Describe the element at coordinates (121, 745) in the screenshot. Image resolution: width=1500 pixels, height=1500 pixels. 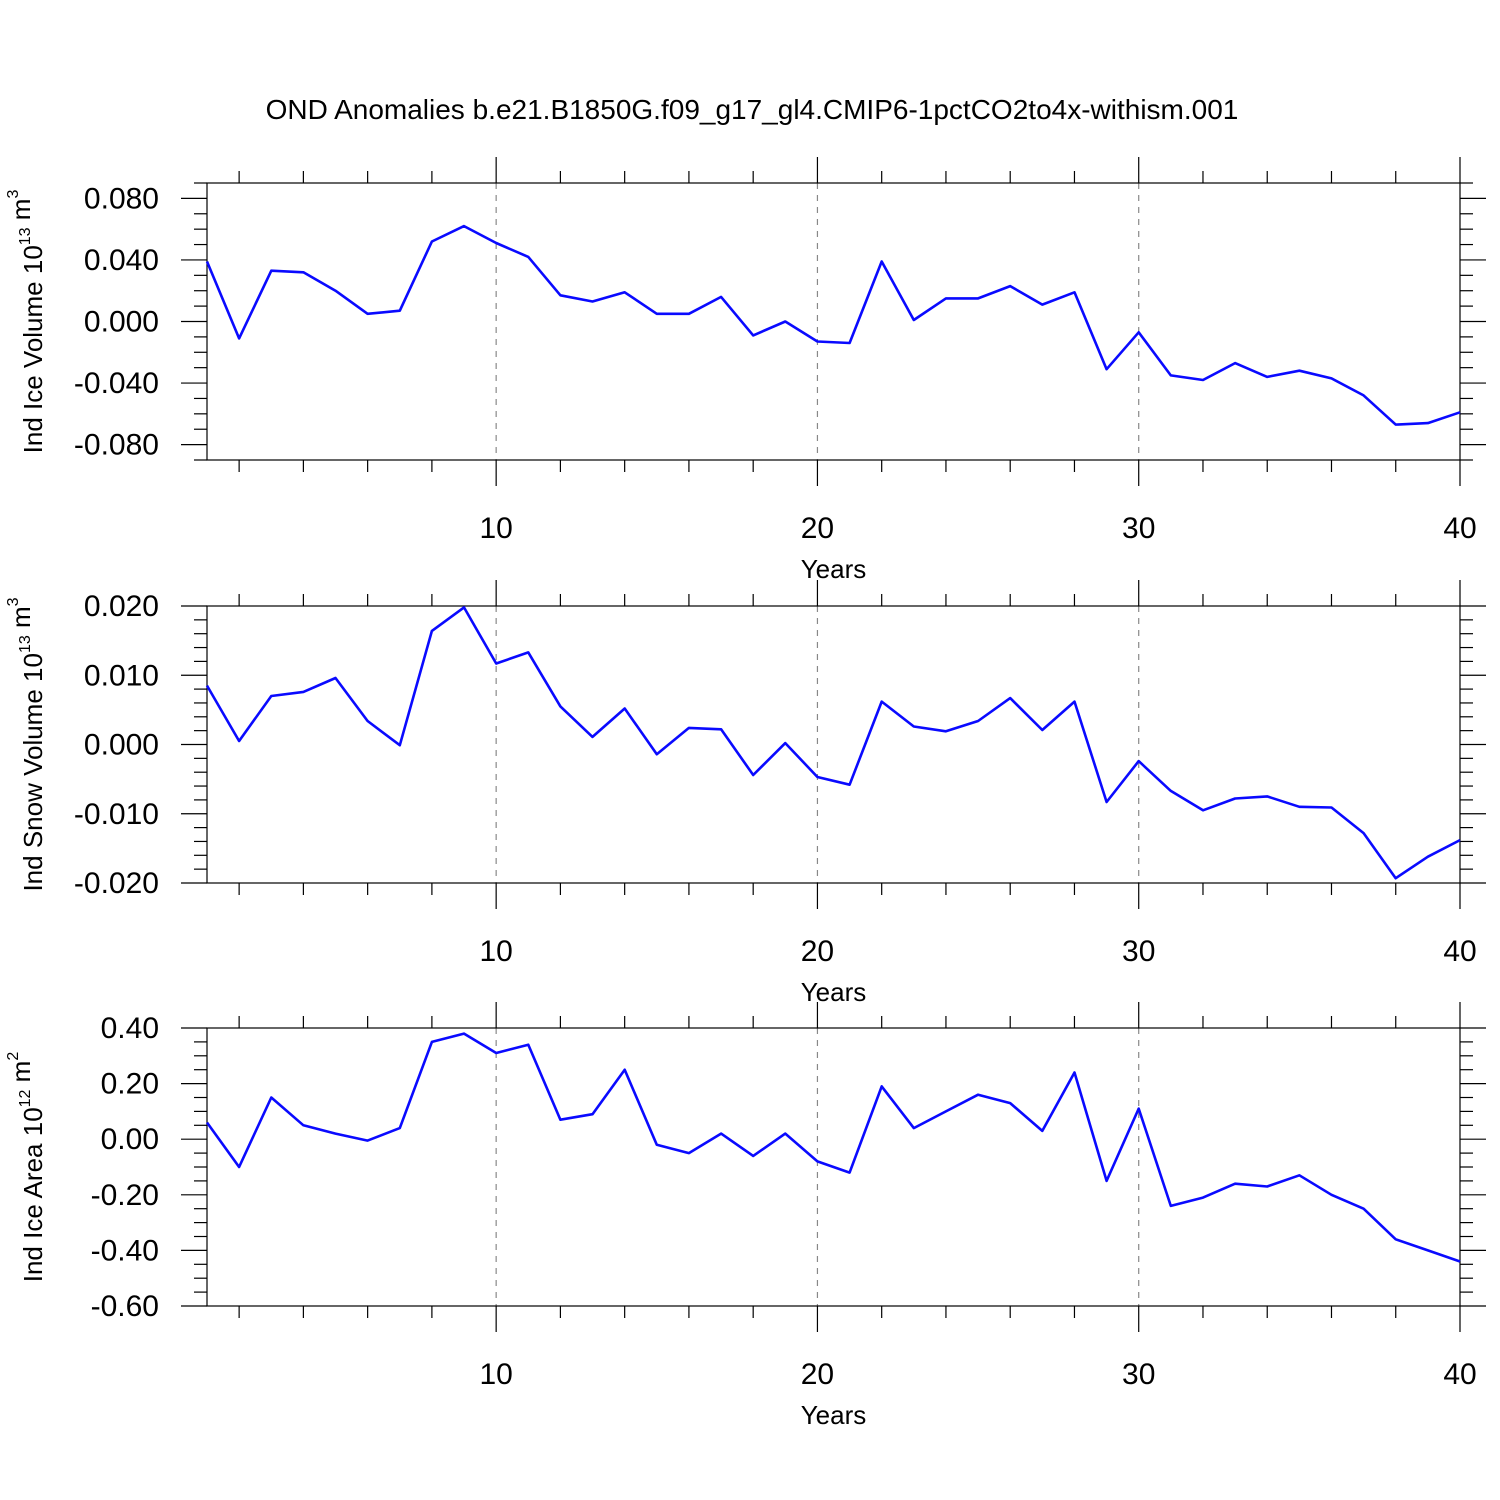
I see `p1-ytick-label: 0.000` at that location.